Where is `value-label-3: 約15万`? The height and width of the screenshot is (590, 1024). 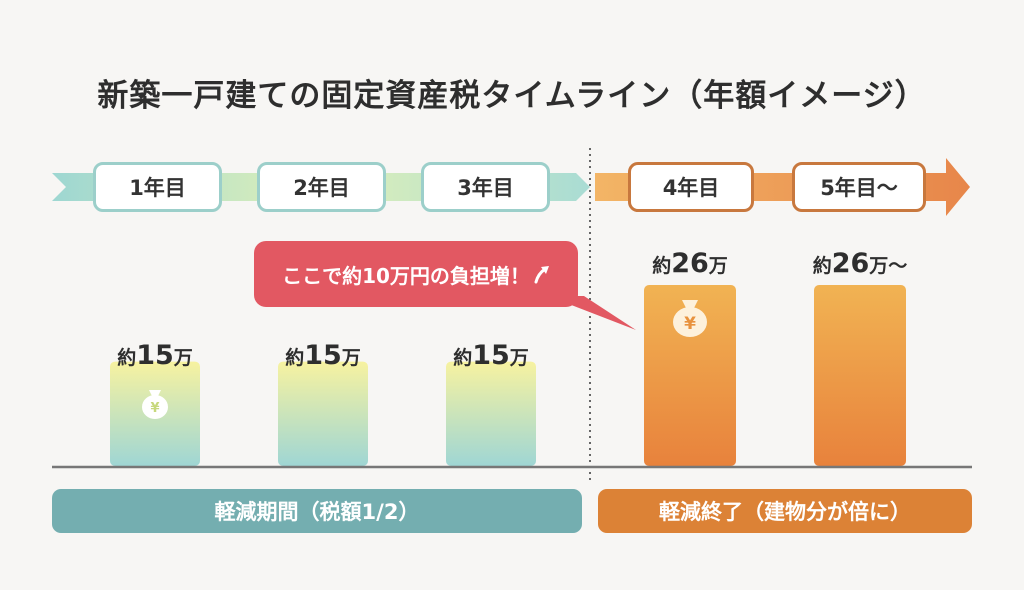 value-label-3: 約15万 is located at coordinates (491, 355).